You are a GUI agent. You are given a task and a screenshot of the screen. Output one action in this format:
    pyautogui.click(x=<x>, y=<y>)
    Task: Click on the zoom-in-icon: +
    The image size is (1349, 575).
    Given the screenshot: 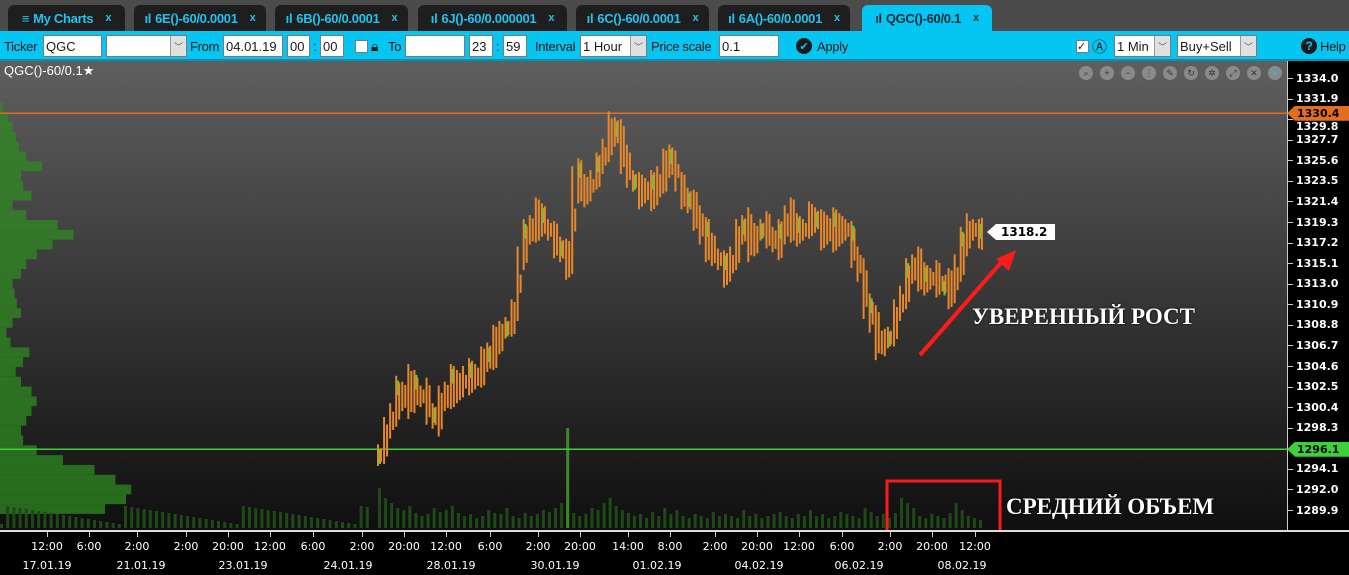 What is the action you would take?
    pyautogui.click(x=1107, y=73)
    